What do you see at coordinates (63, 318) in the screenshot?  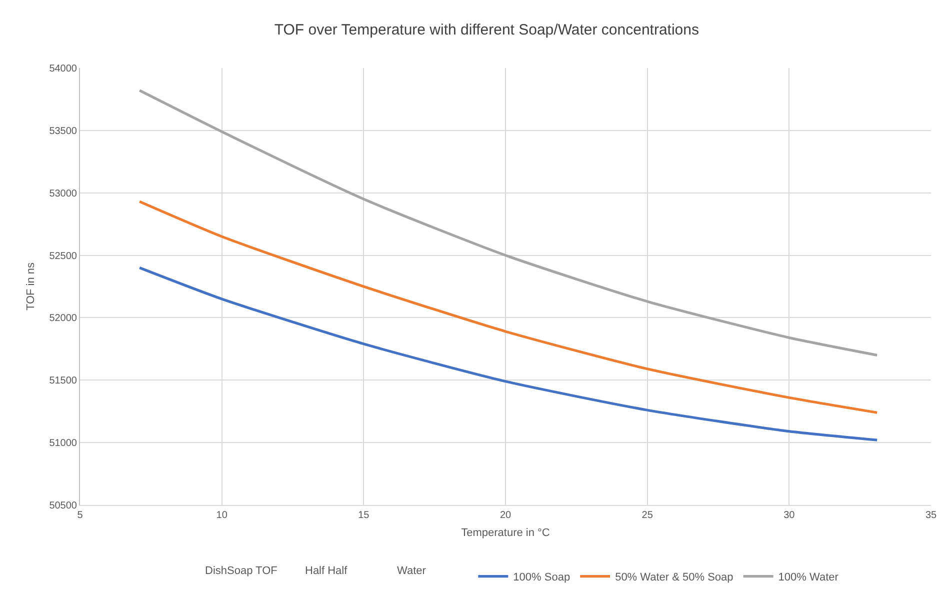 I see `y-tick-label: 52000` at bounding box center [63, 318].